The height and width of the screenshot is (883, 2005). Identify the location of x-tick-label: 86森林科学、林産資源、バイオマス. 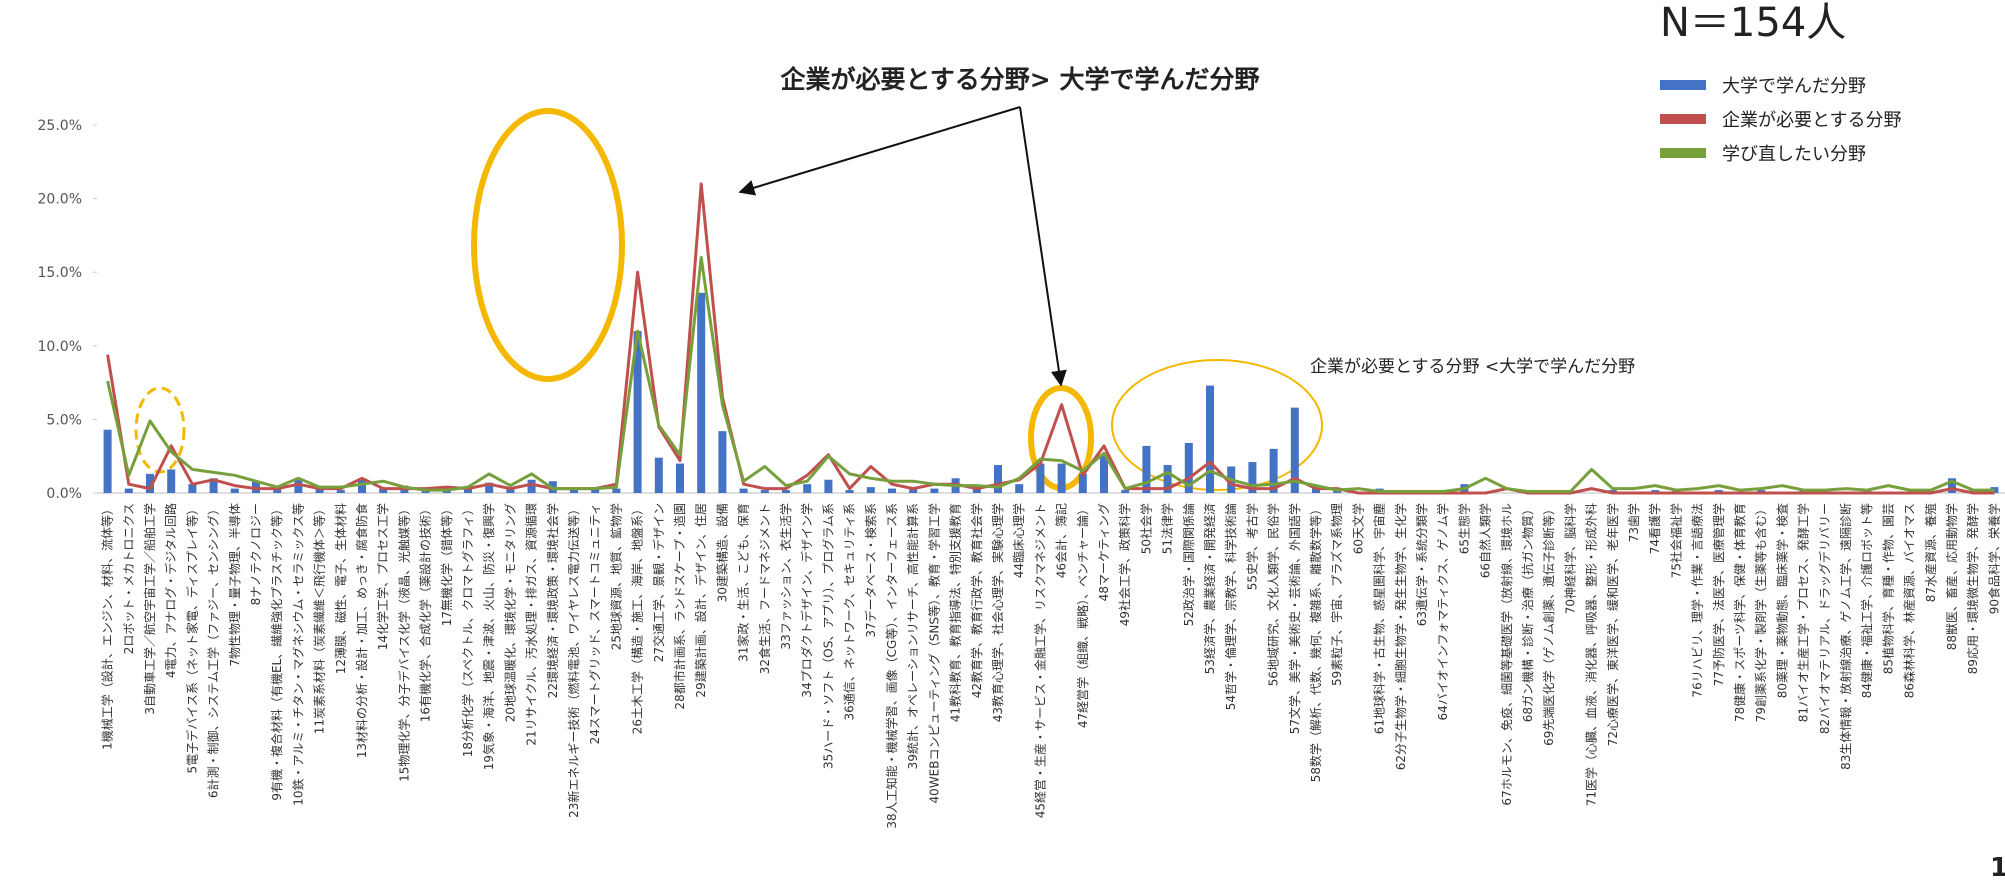
(1909, 600).